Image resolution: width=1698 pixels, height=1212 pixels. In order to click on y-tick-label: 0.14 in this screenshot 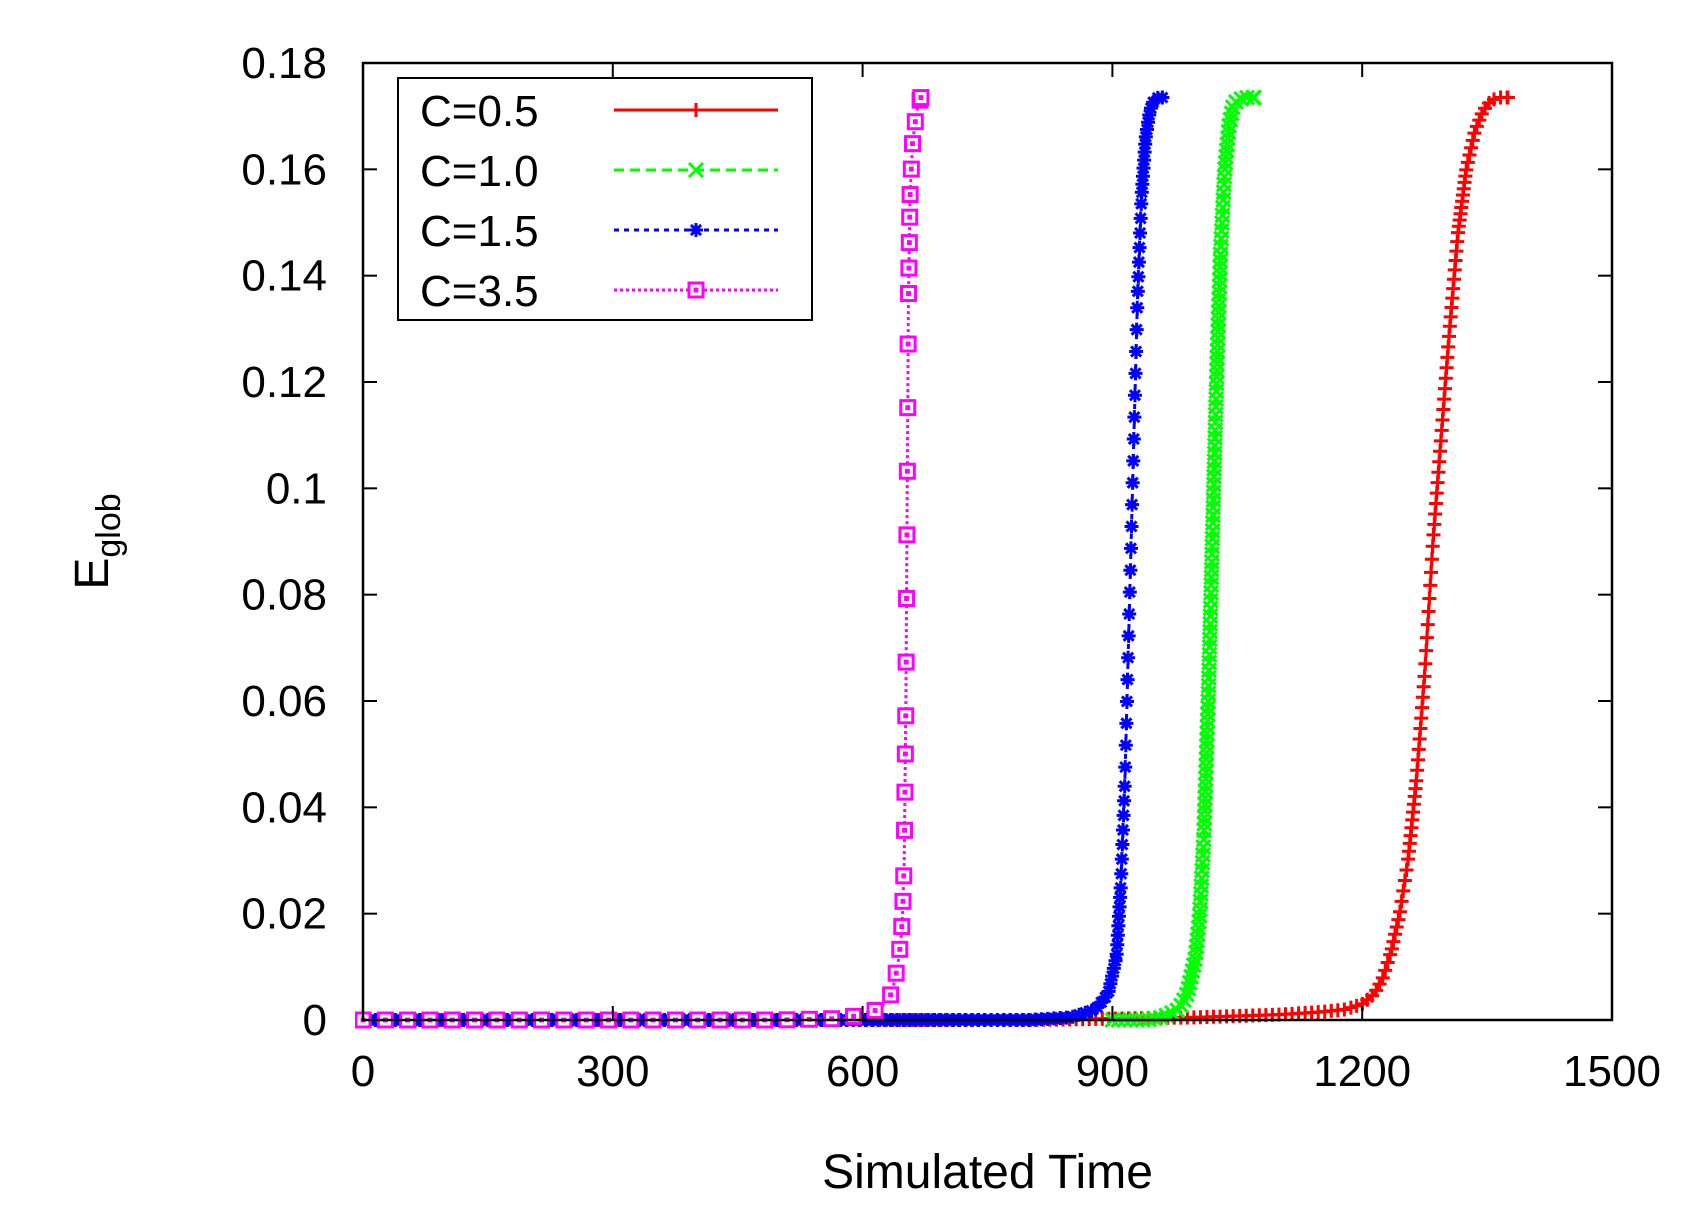, I will do `click(284, 276)`.